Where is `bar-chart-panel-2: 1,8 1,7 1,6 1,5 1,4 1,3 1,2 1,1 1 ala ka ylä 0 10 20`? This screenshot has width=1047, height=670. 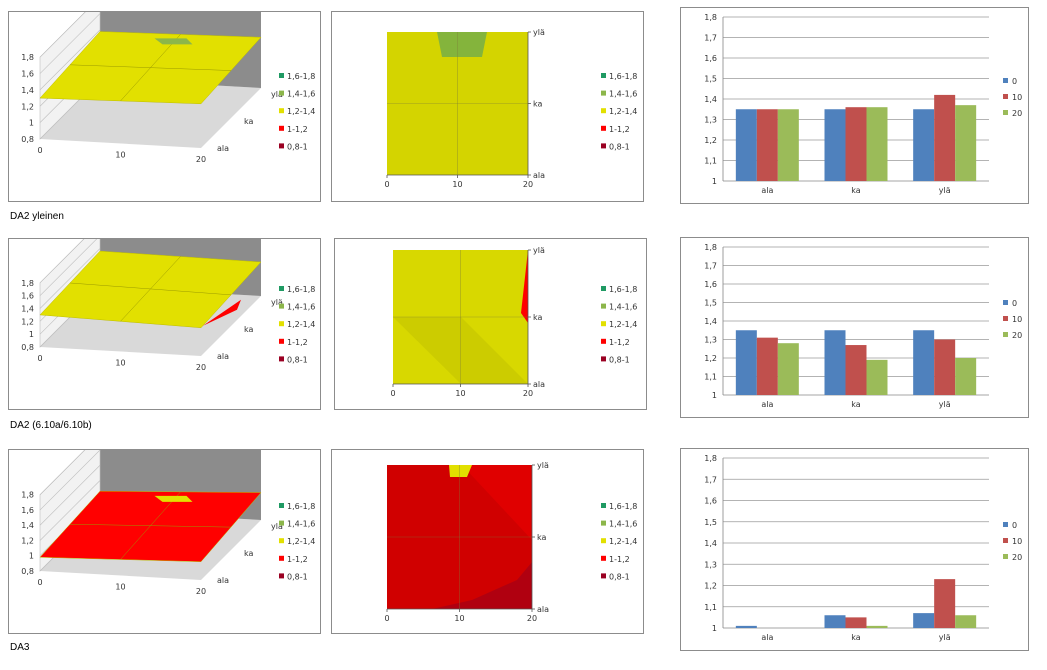
bar-chart-panel-2: 1,8 1,7 1,6 1,5 1,4 1,3 1,2 1,1 1 ala ka ylä 0 10 20 is located at coordinates (854, 327).